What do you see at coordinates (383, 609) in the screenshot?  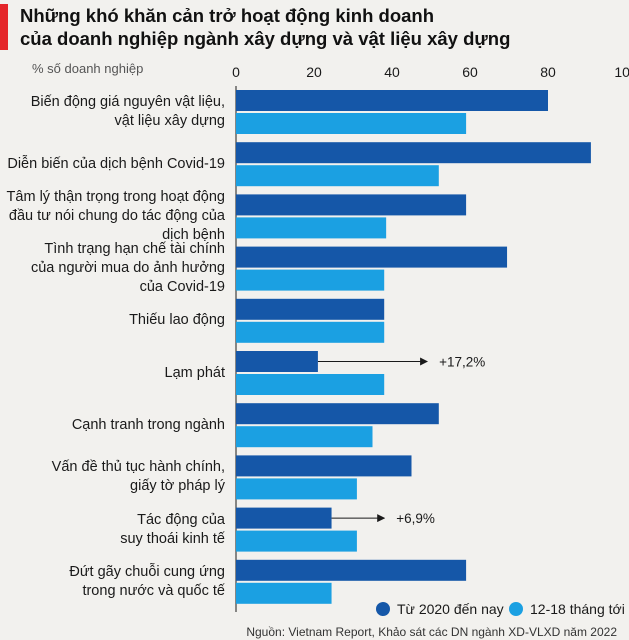 I see `legend-swatch-series1` at bounding box center [383, 609].